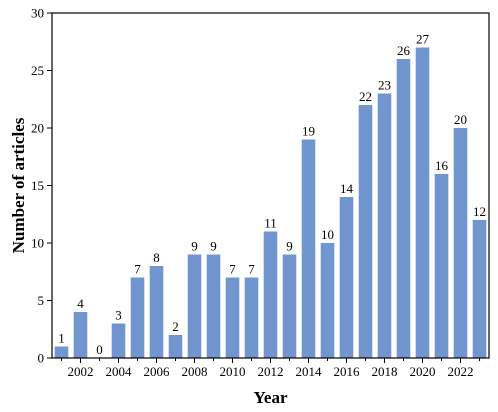 This screenshot has height=412, width=498. Describe the element at coordinates (213, 306) in the screenshot. I see `bar-2009` at that location.